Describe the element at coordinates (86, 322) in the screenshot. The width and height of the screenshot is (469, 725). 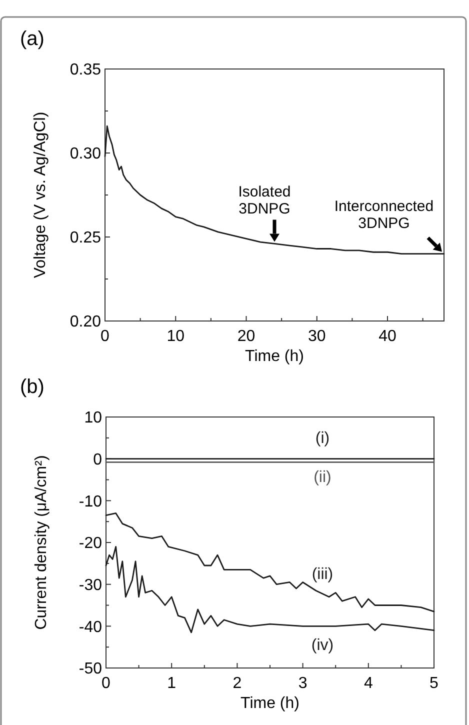
I see `y-tick-label: 0.20` at that location.